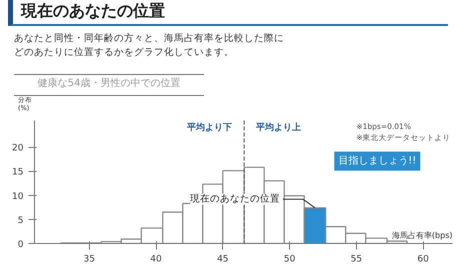 This screenshot has height=277, width=474. Describe the element at coordinates (156, 259) in the screenshot. I see `x-tick-label: 40` at that location.